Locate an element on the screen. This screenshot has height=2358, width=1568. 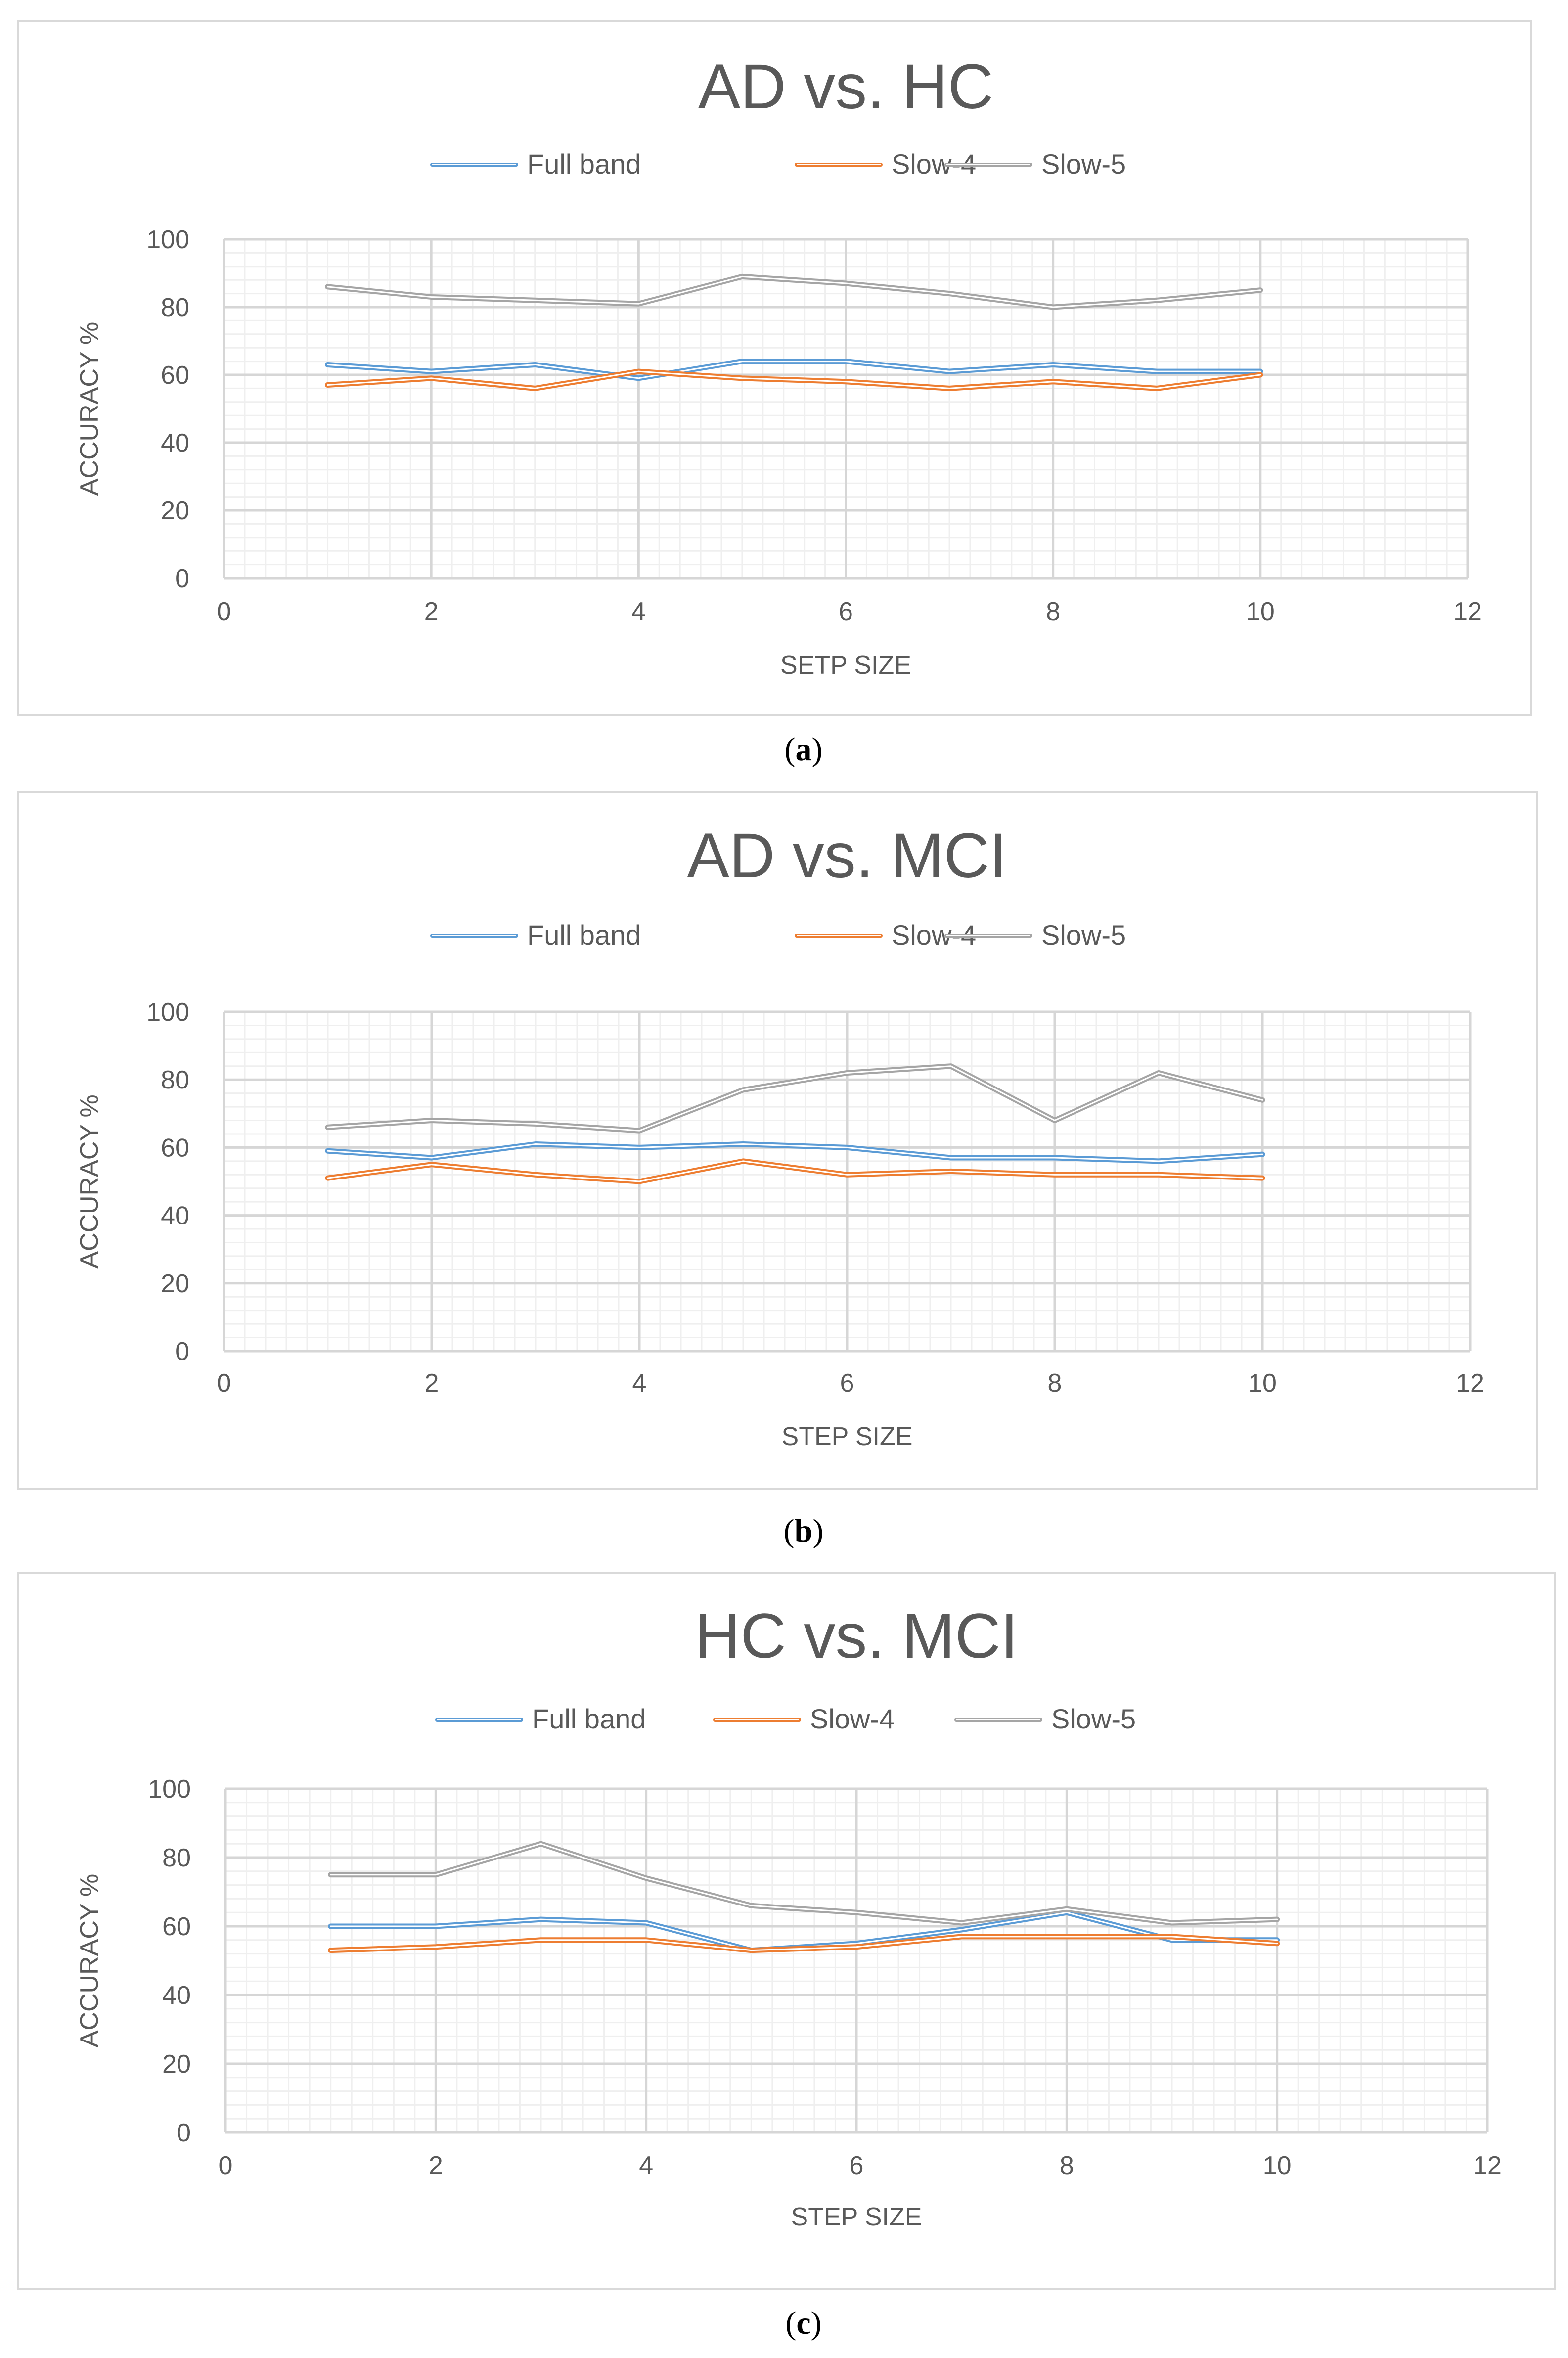
legend-label: Full band is located at coordinates (584, 935).